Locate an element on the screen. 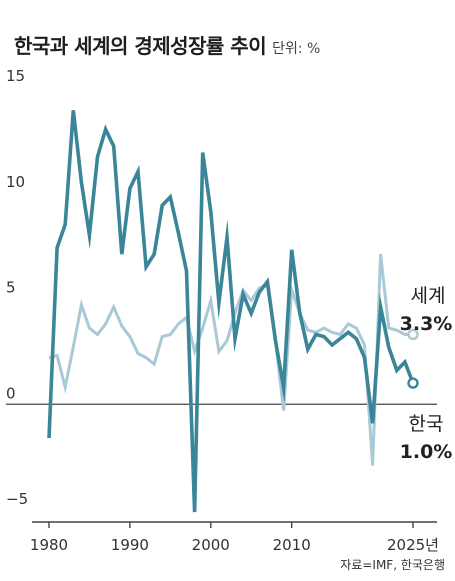  series-value-korea: 1.0% is located at coordinates (426, 452).